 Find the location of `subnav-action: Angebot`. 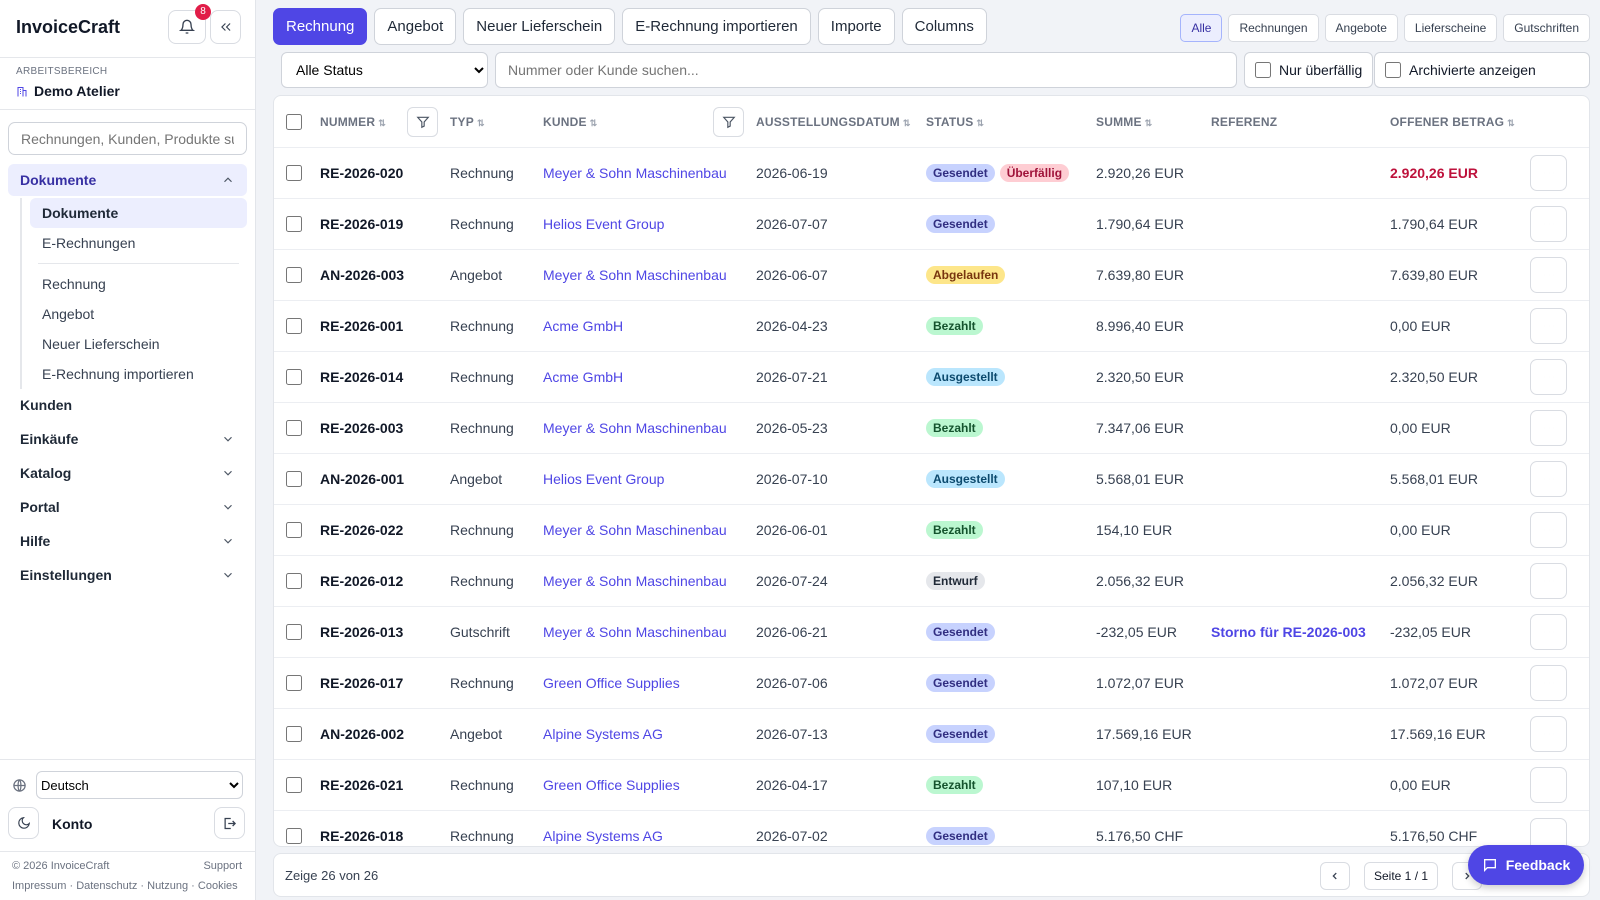

subnav-action: Angebot is located at coordinates (68, 314).